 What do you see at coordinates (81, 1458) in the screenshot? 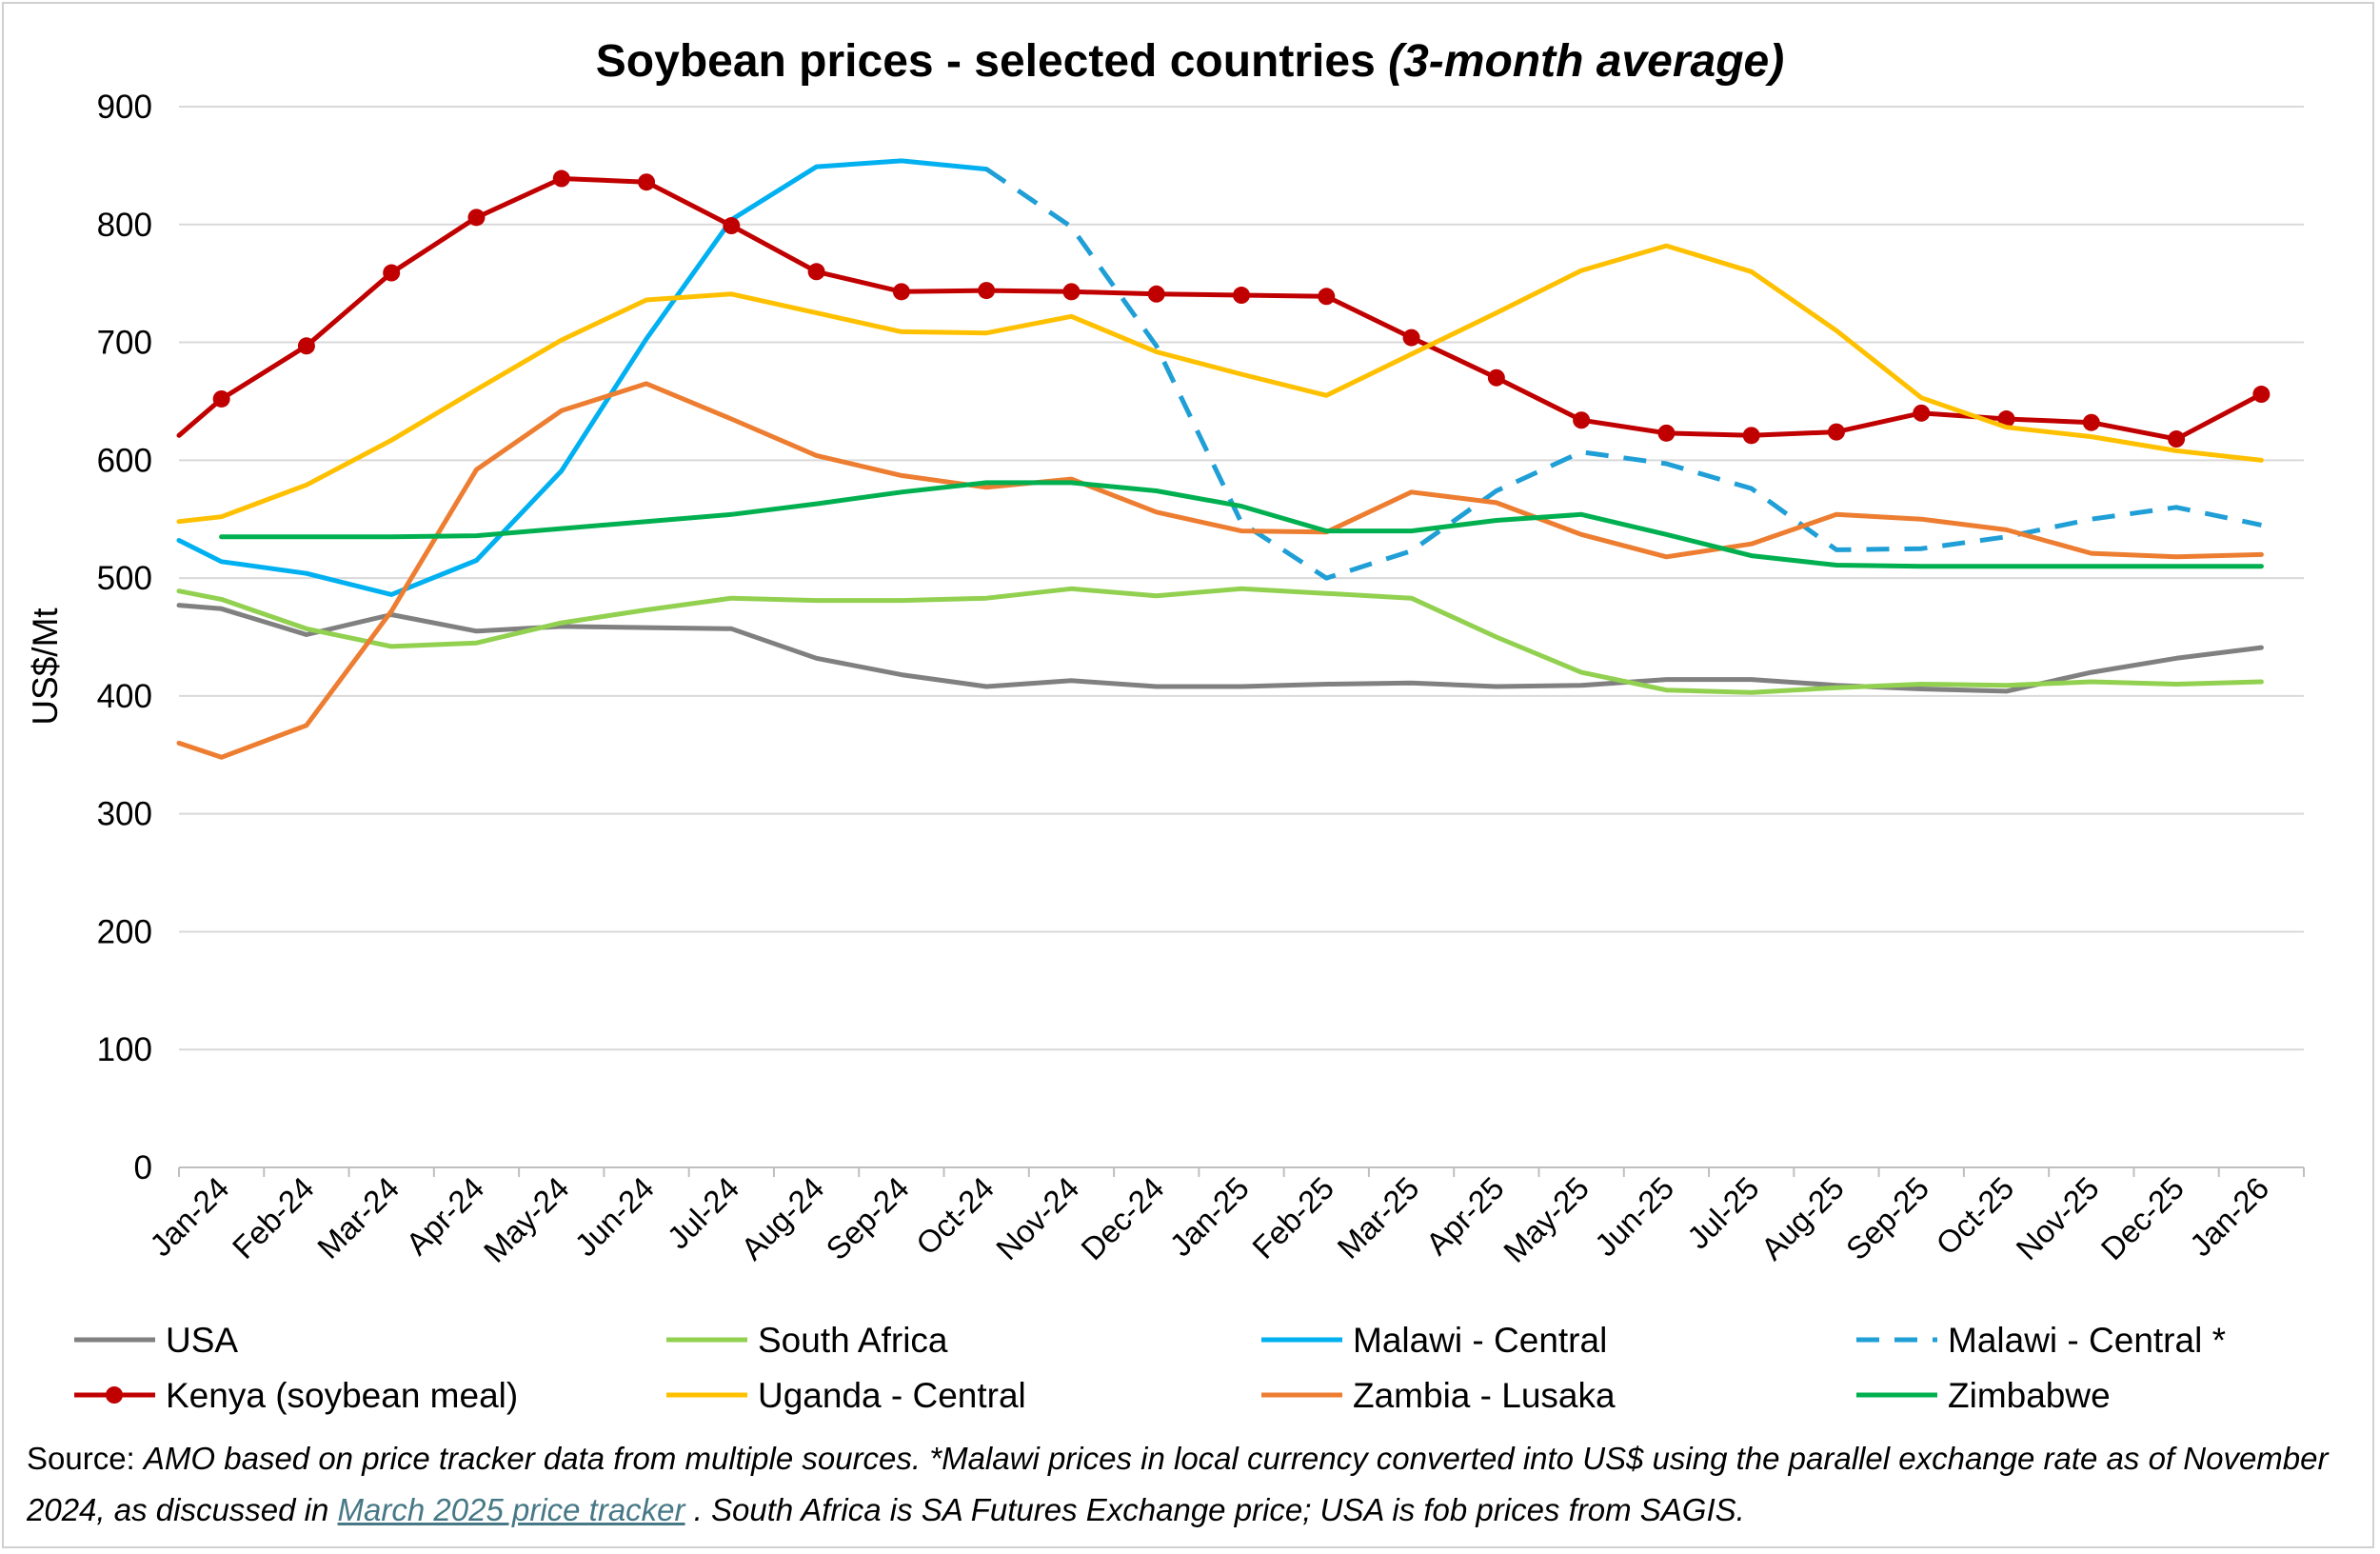
I see `source-label: Source:` at bounding box center [81, 1458].